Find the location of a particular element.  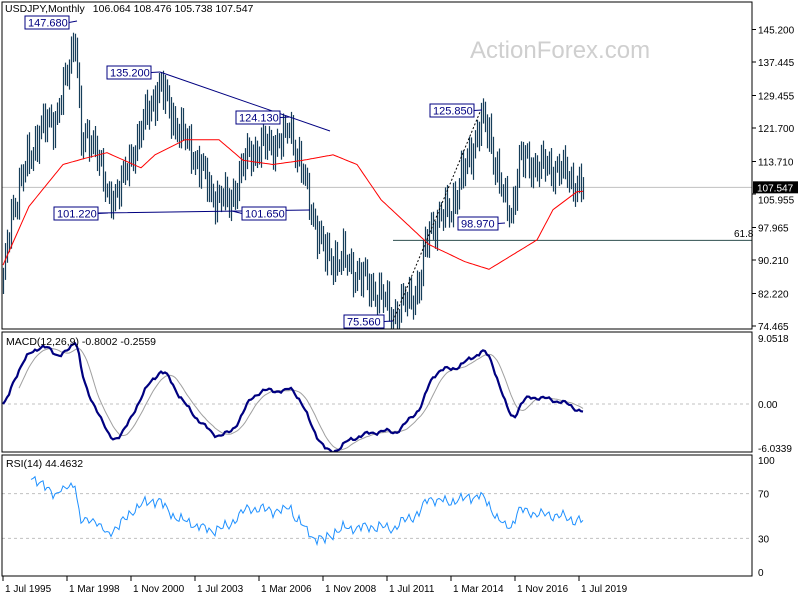

macd-title: MACD(12,26,9) -0.8002 -0.2559 is located at coordinates (81, 342).